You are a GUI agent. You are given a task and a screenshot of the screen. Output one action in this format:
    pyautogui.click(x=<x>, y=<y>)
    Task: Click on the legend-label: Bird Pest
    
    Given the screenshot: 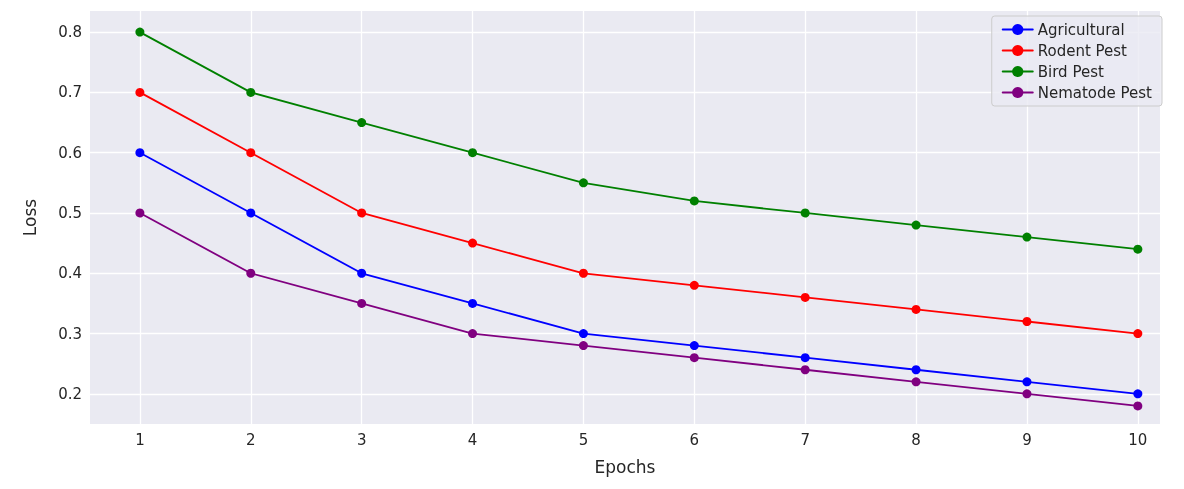 What is the action you would take?
    pyautogui.click(x=1070, y=71)
    